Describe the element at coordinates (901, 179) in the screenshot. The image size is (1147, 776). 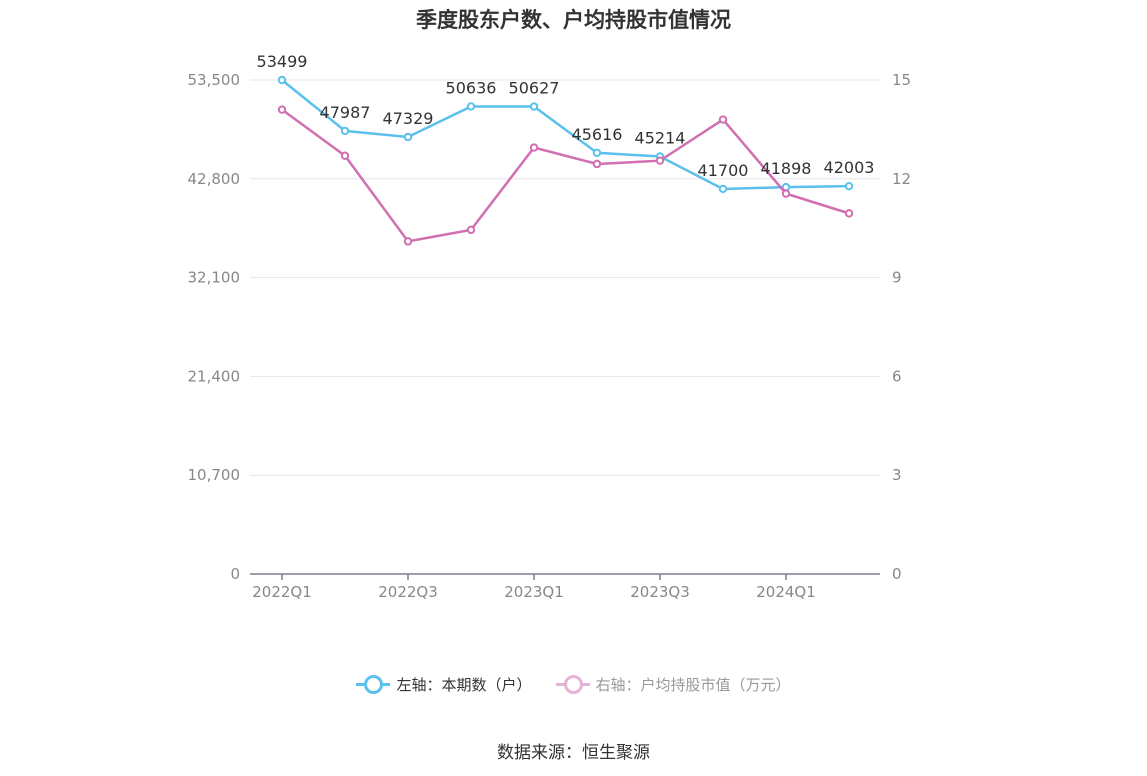
I see `y-right-tick-label: 12` at that location.